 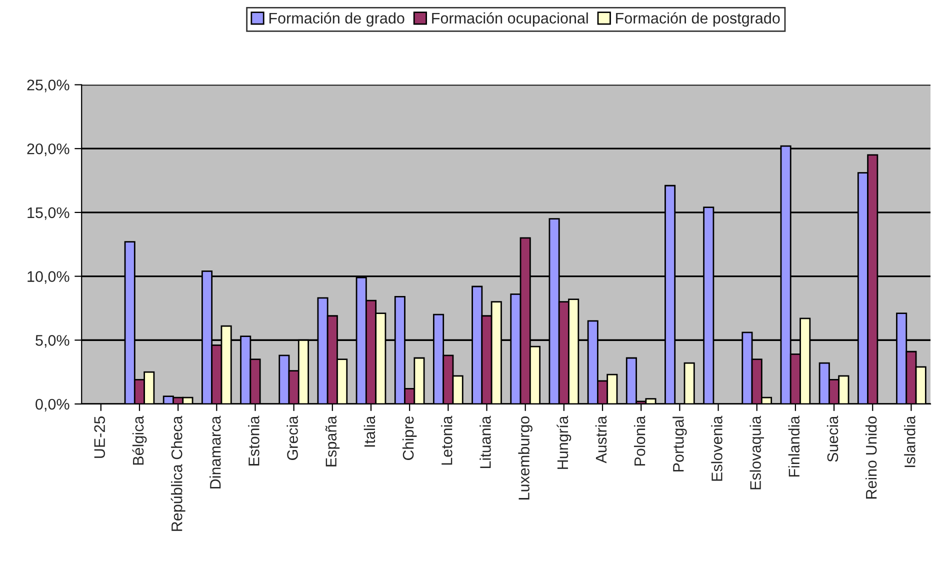 What do you see at coordinates (139, 440) in the screenshot?
I see `x-tick-label: Bélgica` at bounding box center [139, 440].